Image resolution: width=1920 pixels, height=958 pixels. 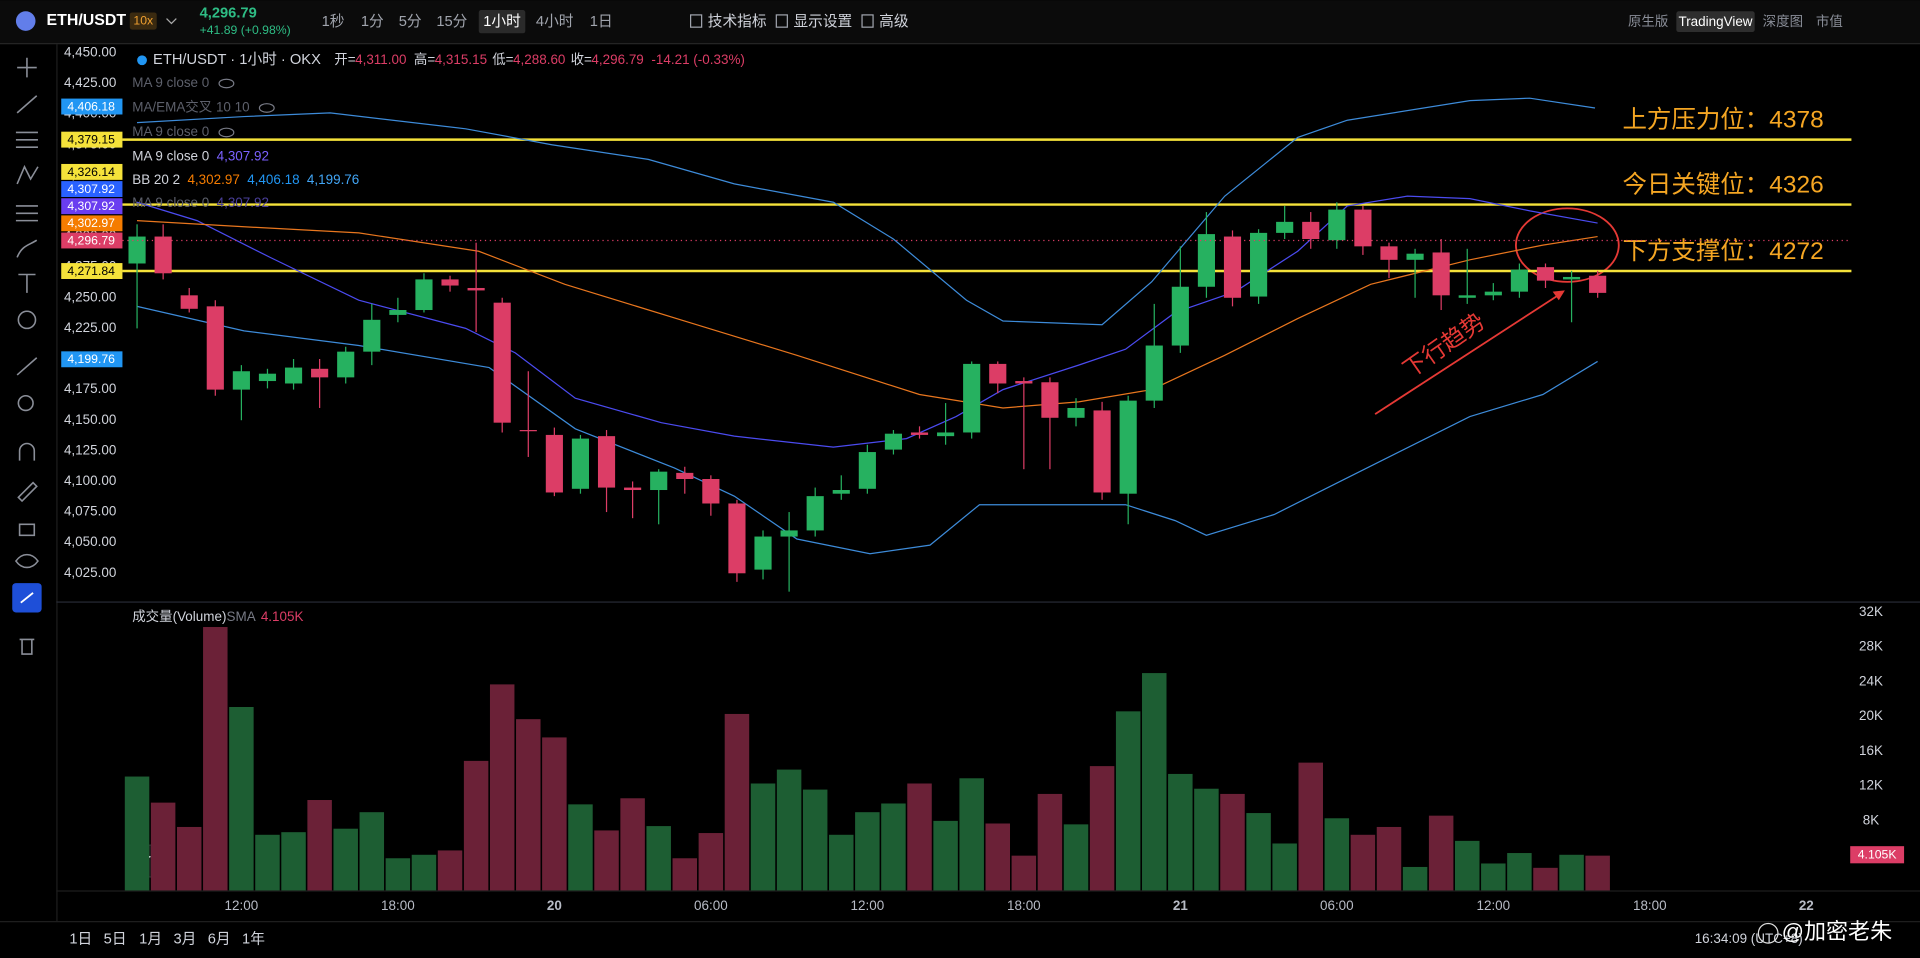 I want to click on delete-tool, so click(x=27, y=646).